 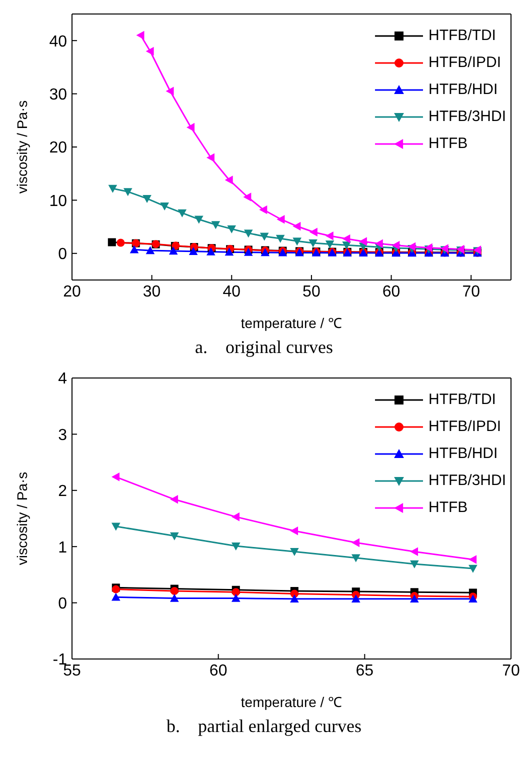 What do you see at coordinates (264, 347) in the screenshot?
I see `text: a. original curves` at bounding box center [264, 347].